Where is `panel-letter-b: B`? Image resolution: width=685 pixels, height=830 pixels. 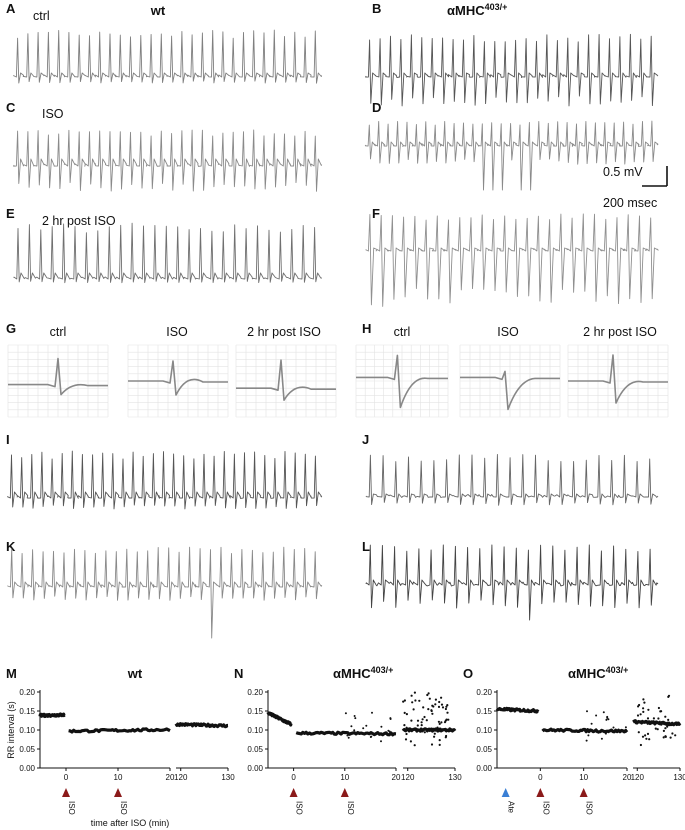
panel-letter-b: B is located at coordinates (376, 8).